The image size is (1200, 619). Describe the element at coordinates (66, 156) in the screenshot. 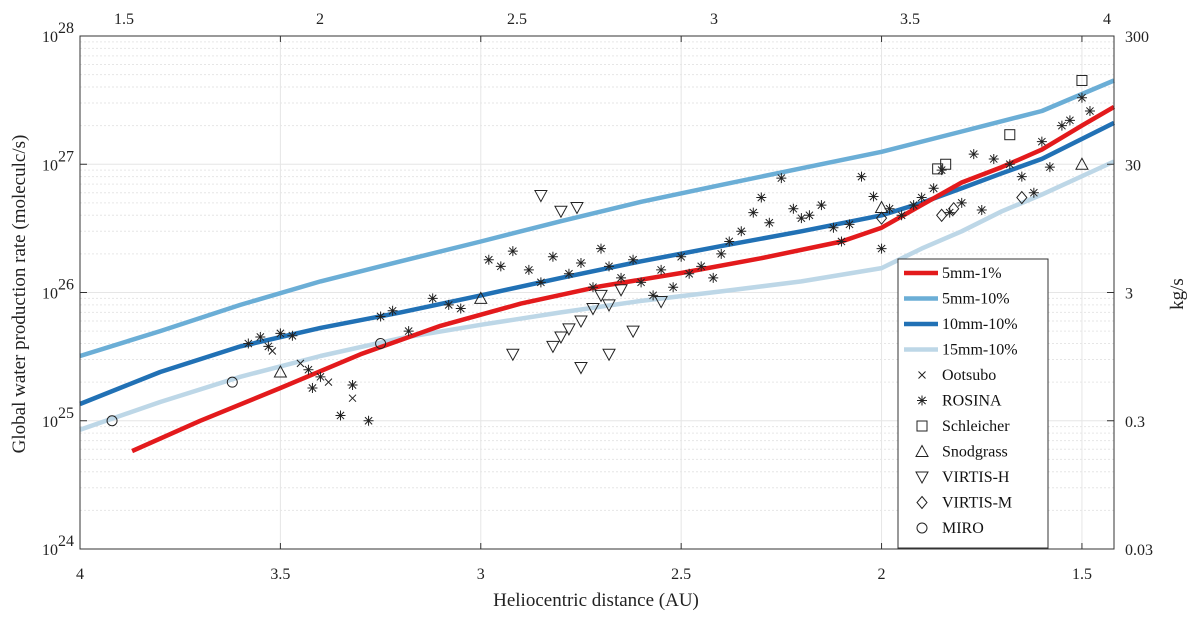

I see `y-tick-exponent: 27` at that location.